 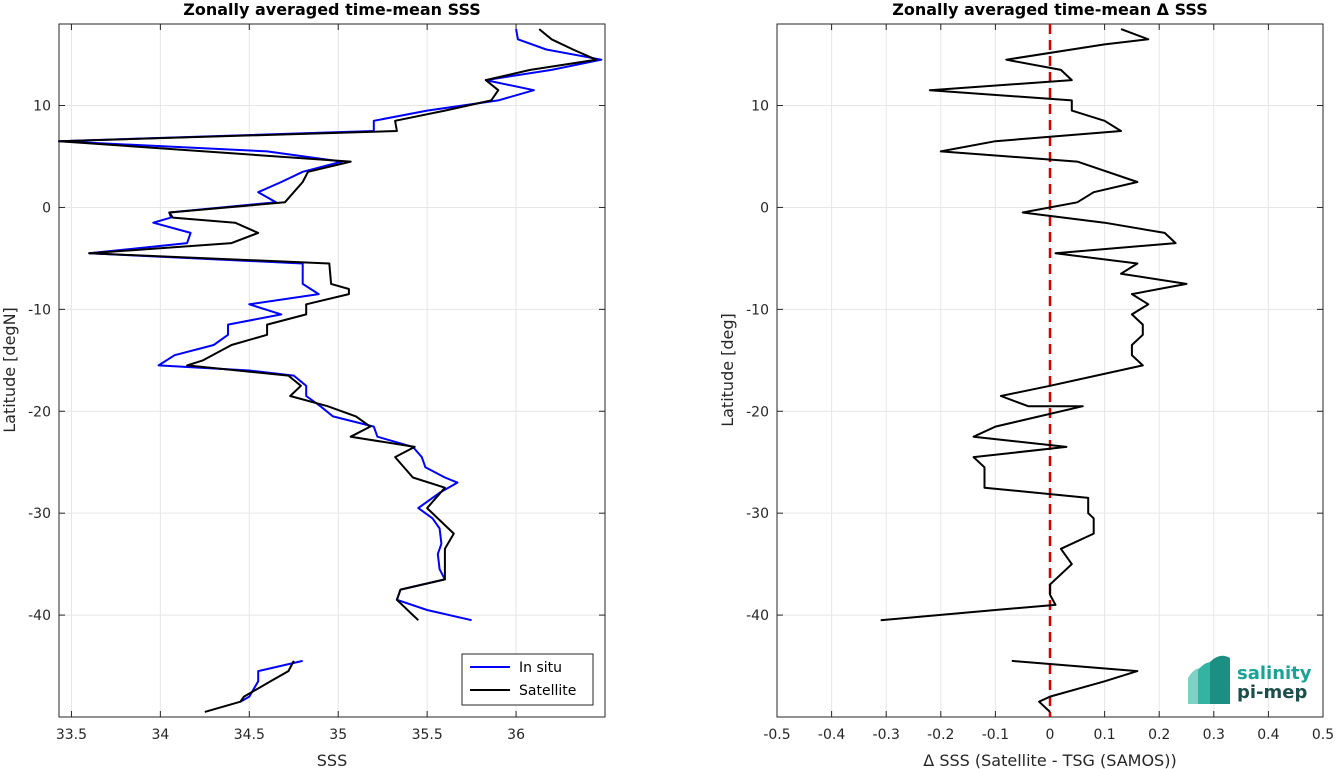 What do you see at coordinates (332, 9) in the screenshot?
I see `left-title: Zonally averaged time-mean SSS` at bounding box center [332, 9].